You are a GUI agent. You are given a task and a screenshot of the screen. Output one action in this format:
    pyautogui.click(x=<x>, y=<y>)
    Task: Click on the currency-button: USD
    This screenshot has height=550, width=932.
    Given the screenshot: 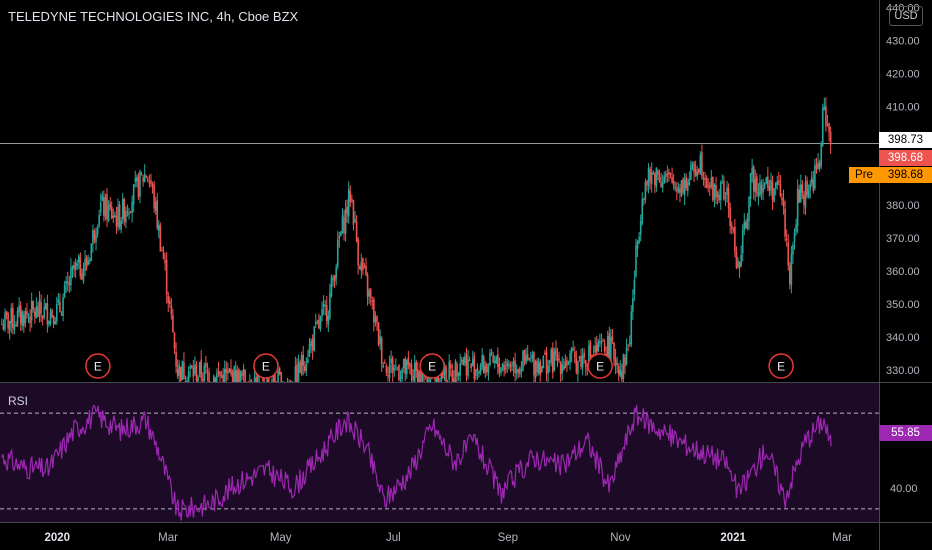 What is the action you would take?
    pyautogui.click(x=906, y=16)
    